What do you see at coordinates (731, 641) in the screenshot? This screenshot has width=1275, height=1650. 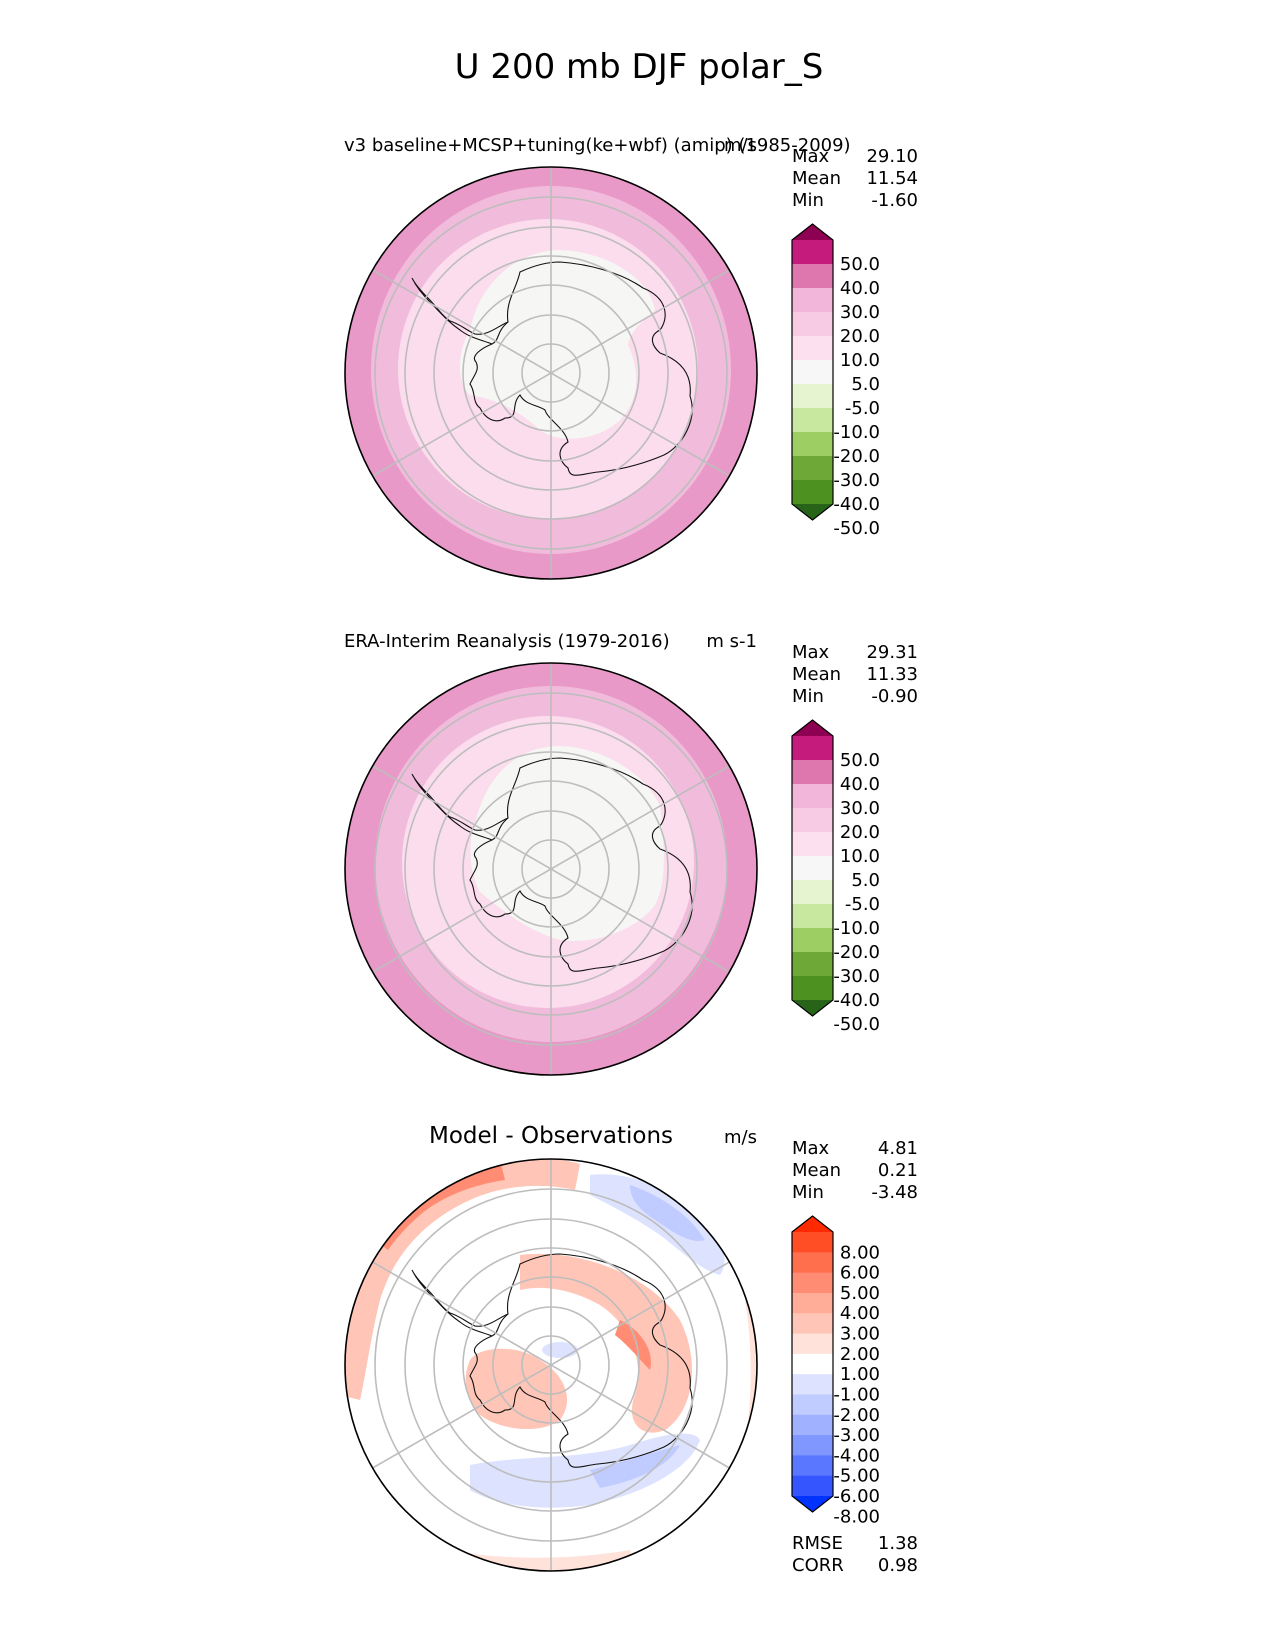 I see `panel-ref-units: m s-1` at bounding box center [731, 641].